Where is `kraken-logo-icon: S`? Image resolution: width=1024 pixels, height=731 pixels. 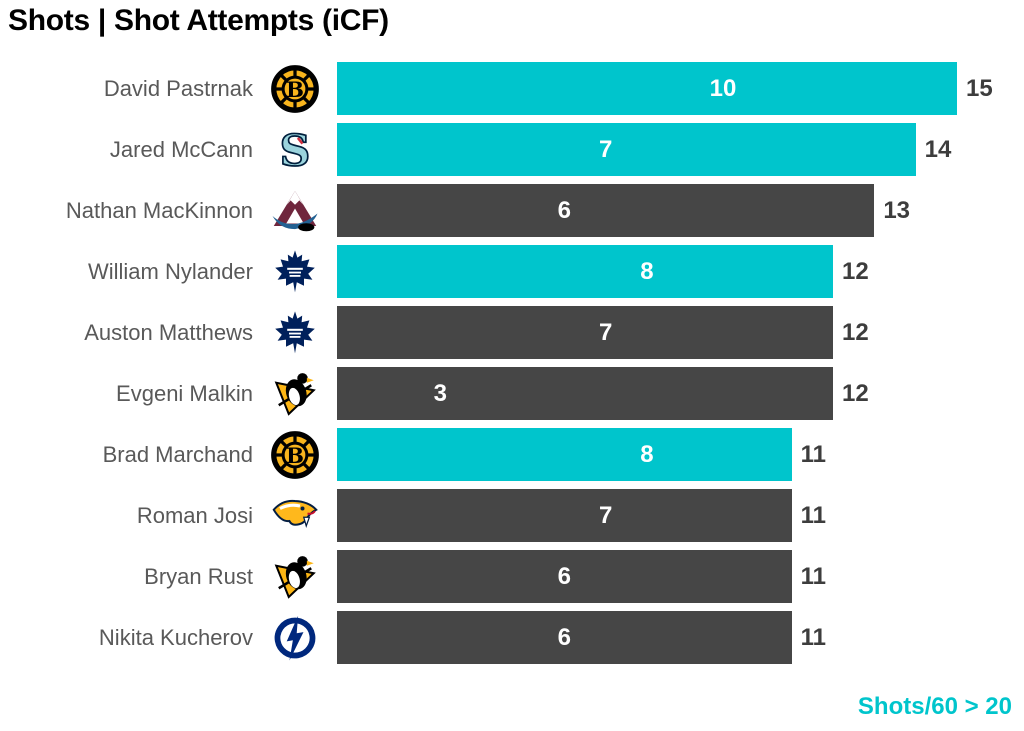 kraken-logo-icon: S is located at coordinates (295, 149).